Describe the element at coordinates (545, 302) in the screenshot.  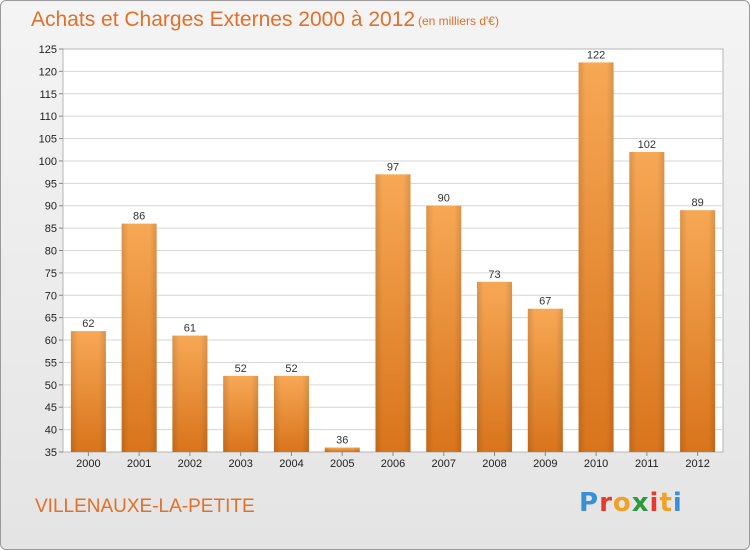
I see `bar-value-label: 67` at that location.